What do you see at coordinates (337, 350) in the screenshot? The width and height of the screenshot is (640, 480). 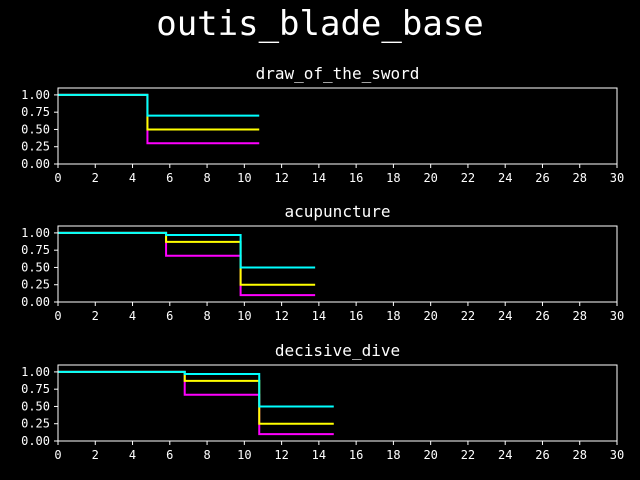 I see `chart-title: decisive_dive` at bounding box center [337, 350].